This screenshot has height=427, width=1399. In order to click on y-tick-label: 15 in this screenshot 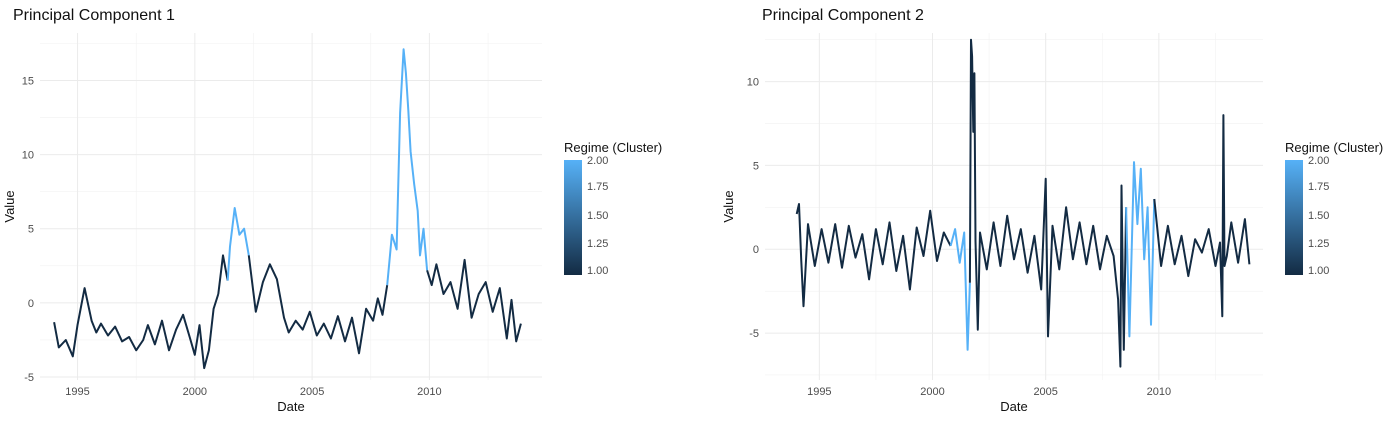, I will do `click(28, 81)`.